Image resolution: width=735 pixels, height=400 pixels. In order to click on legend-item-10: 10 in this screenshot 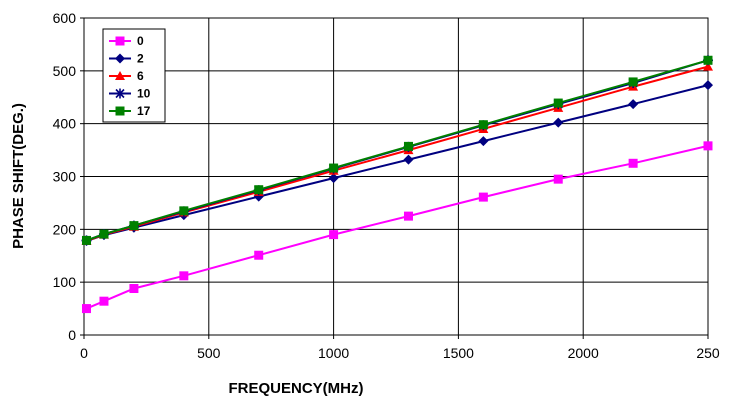, I will do `click(130, 94)`.